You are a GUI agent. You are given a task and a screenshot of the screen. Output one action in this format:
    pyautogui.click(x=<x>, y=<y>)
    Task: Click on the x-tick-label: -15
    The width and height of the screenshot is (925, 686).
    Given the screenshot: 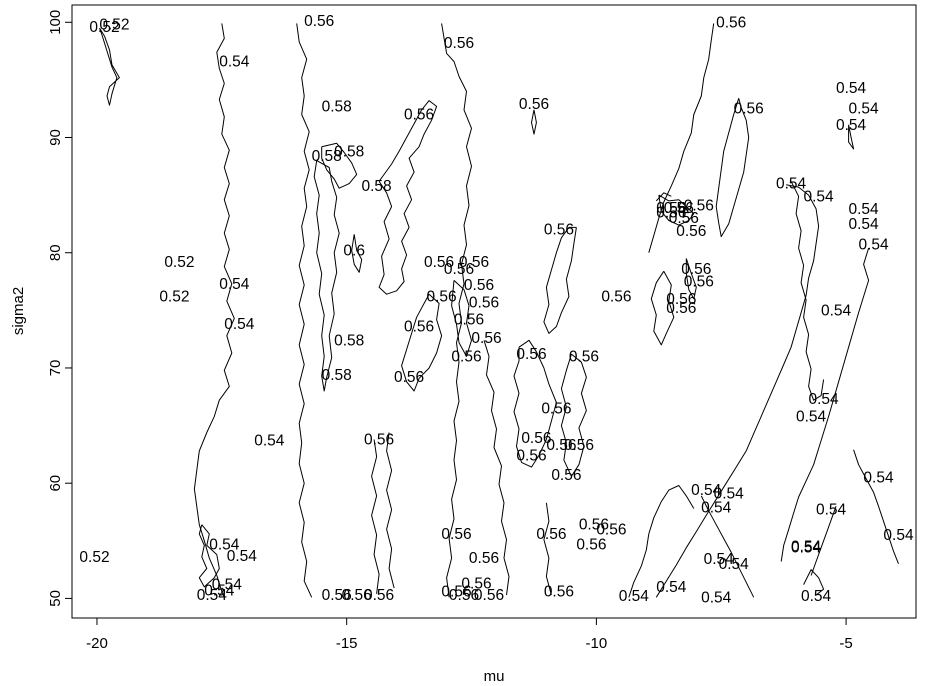 What is the action you would take?
    pyautogui.click(x=347, y=643)
    